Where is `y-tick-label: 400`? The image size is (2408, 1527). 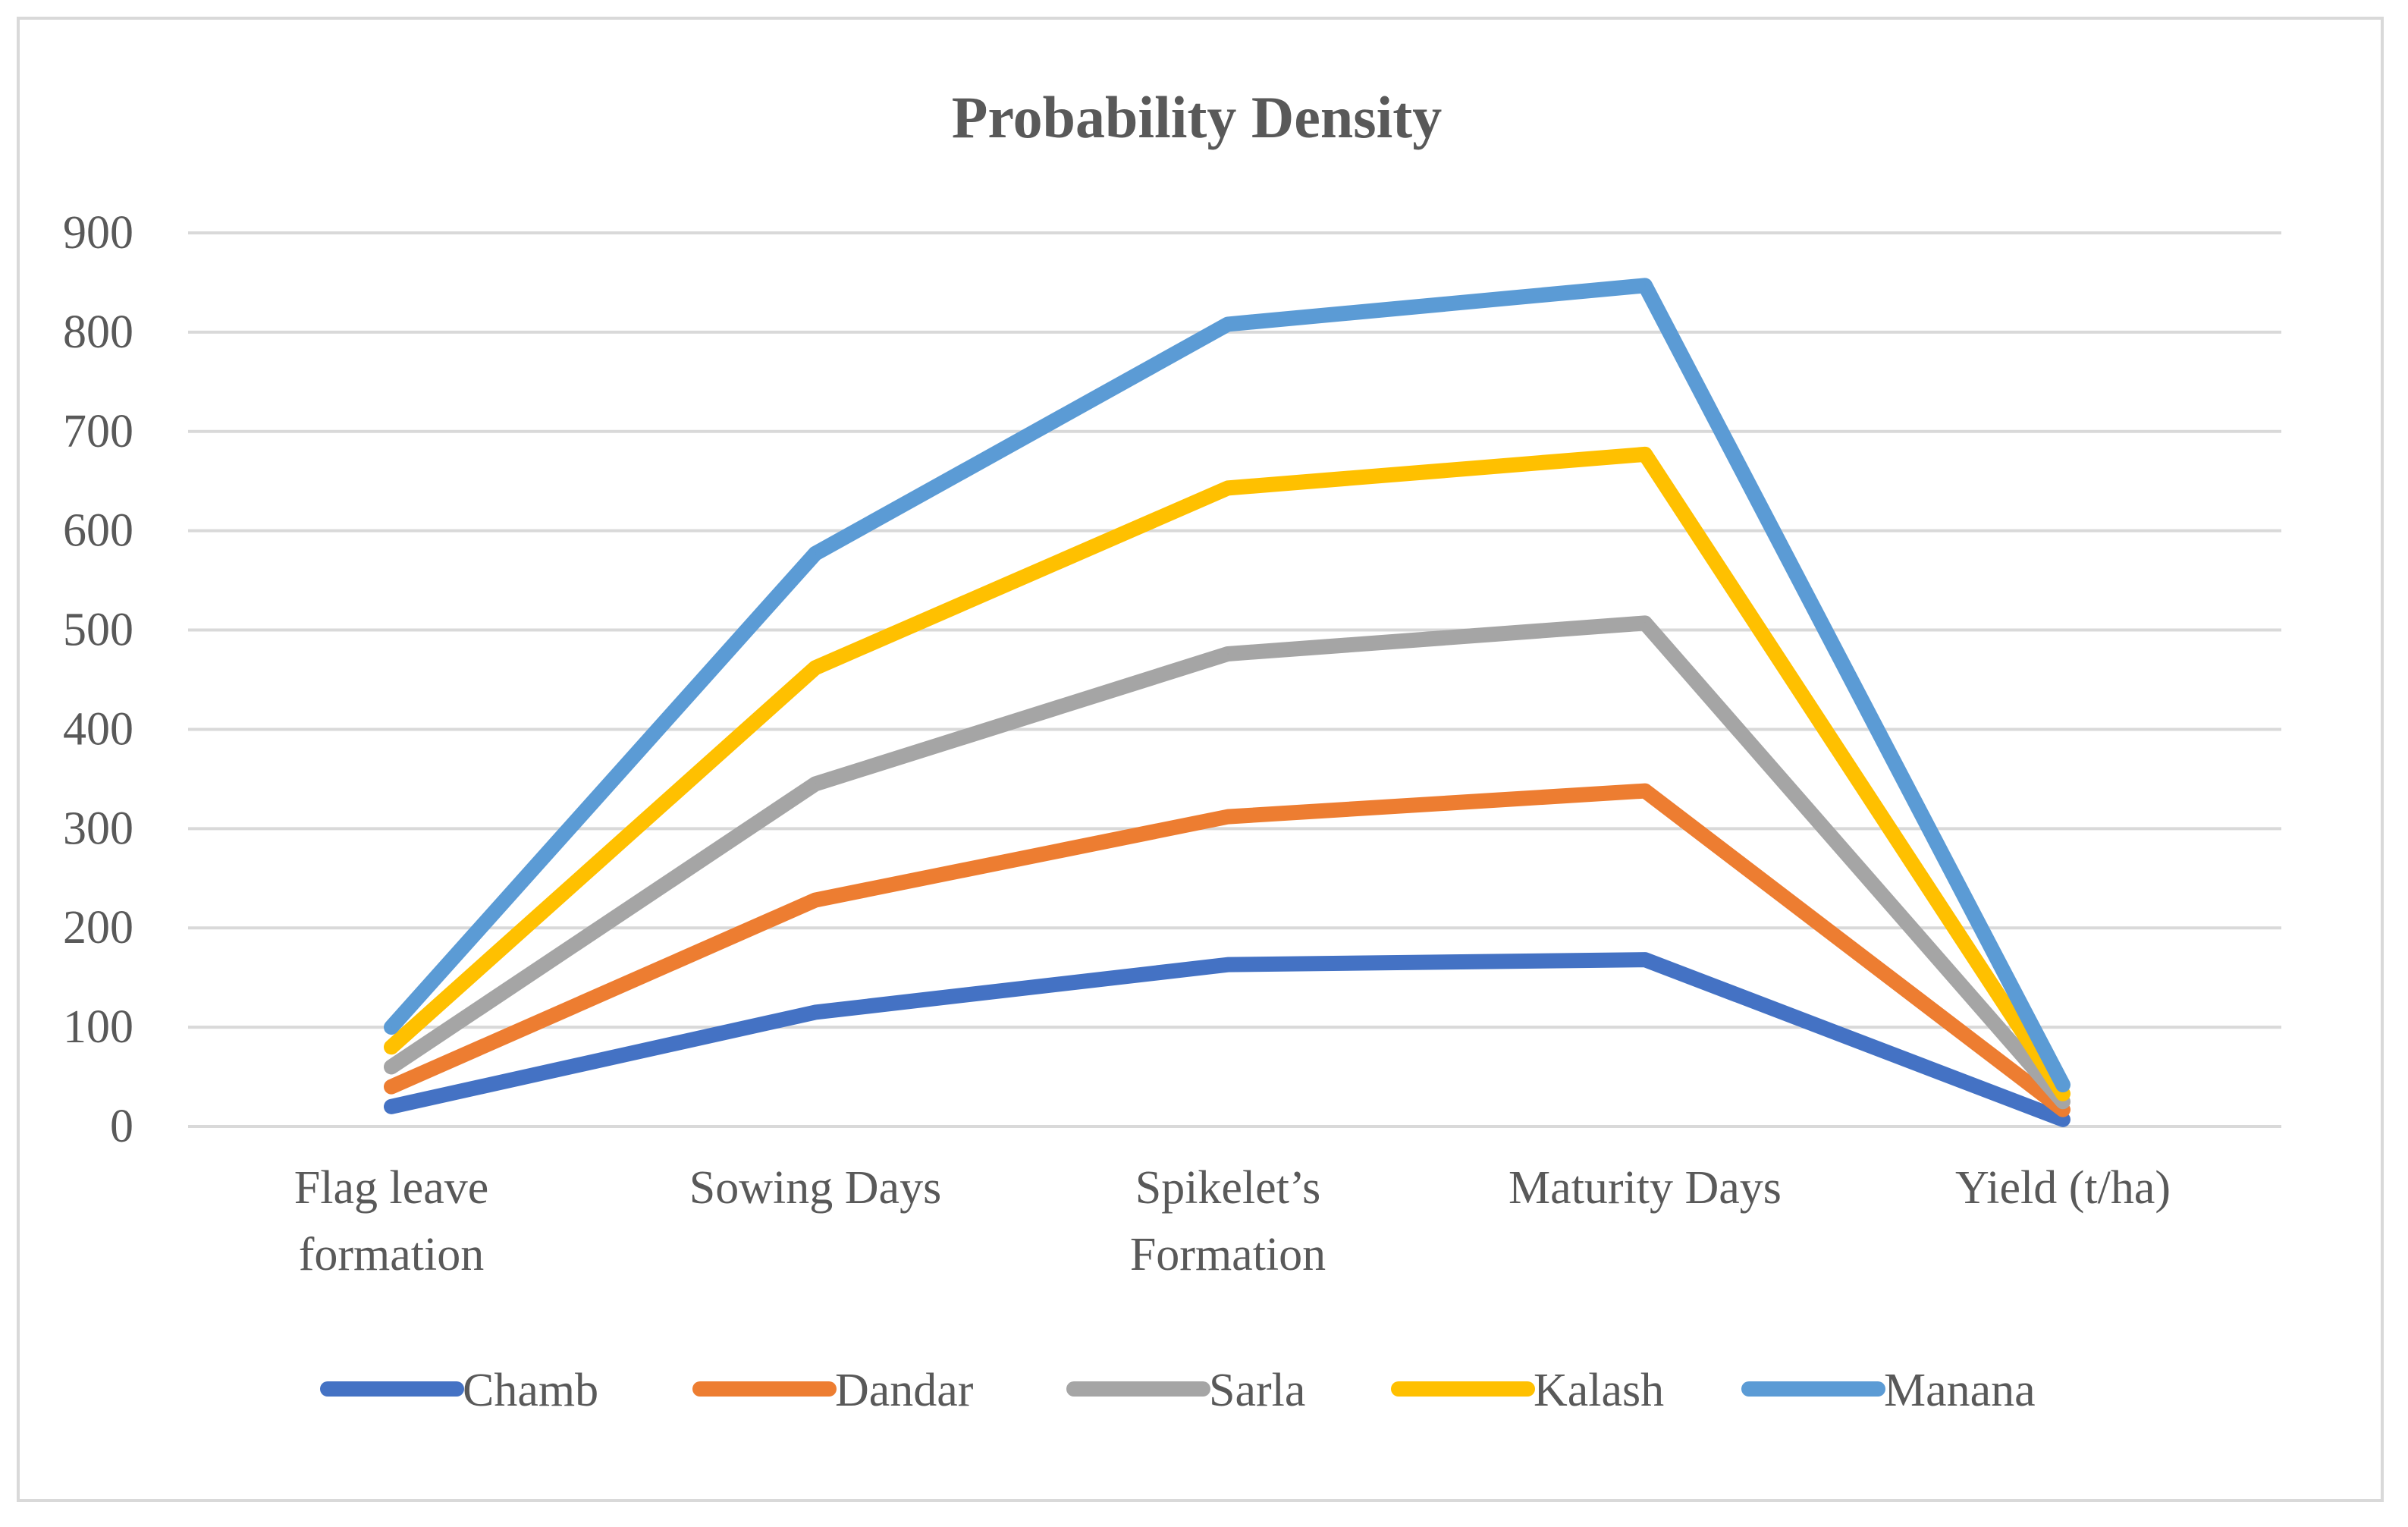 y-tick-label: 400 is located at coordinates (98, 729).